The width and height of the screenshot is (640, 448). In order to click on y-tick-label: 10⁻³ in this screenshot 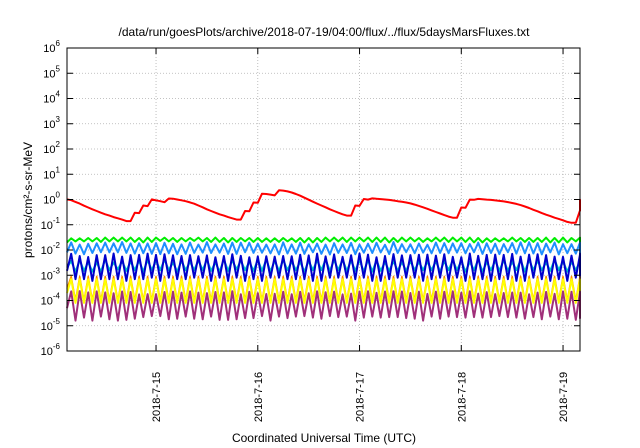, I will do `click(51, 274)`.